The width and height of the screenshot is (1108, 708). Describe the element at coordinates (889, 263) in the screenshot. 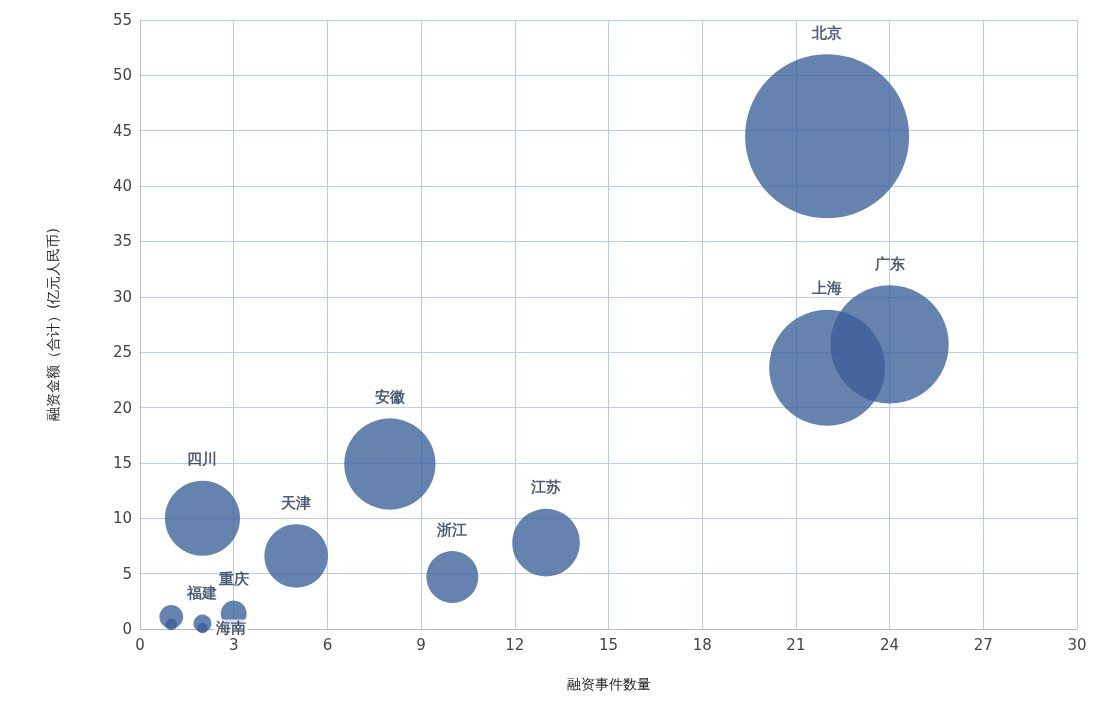

I see `data-label: 广东` at that location.